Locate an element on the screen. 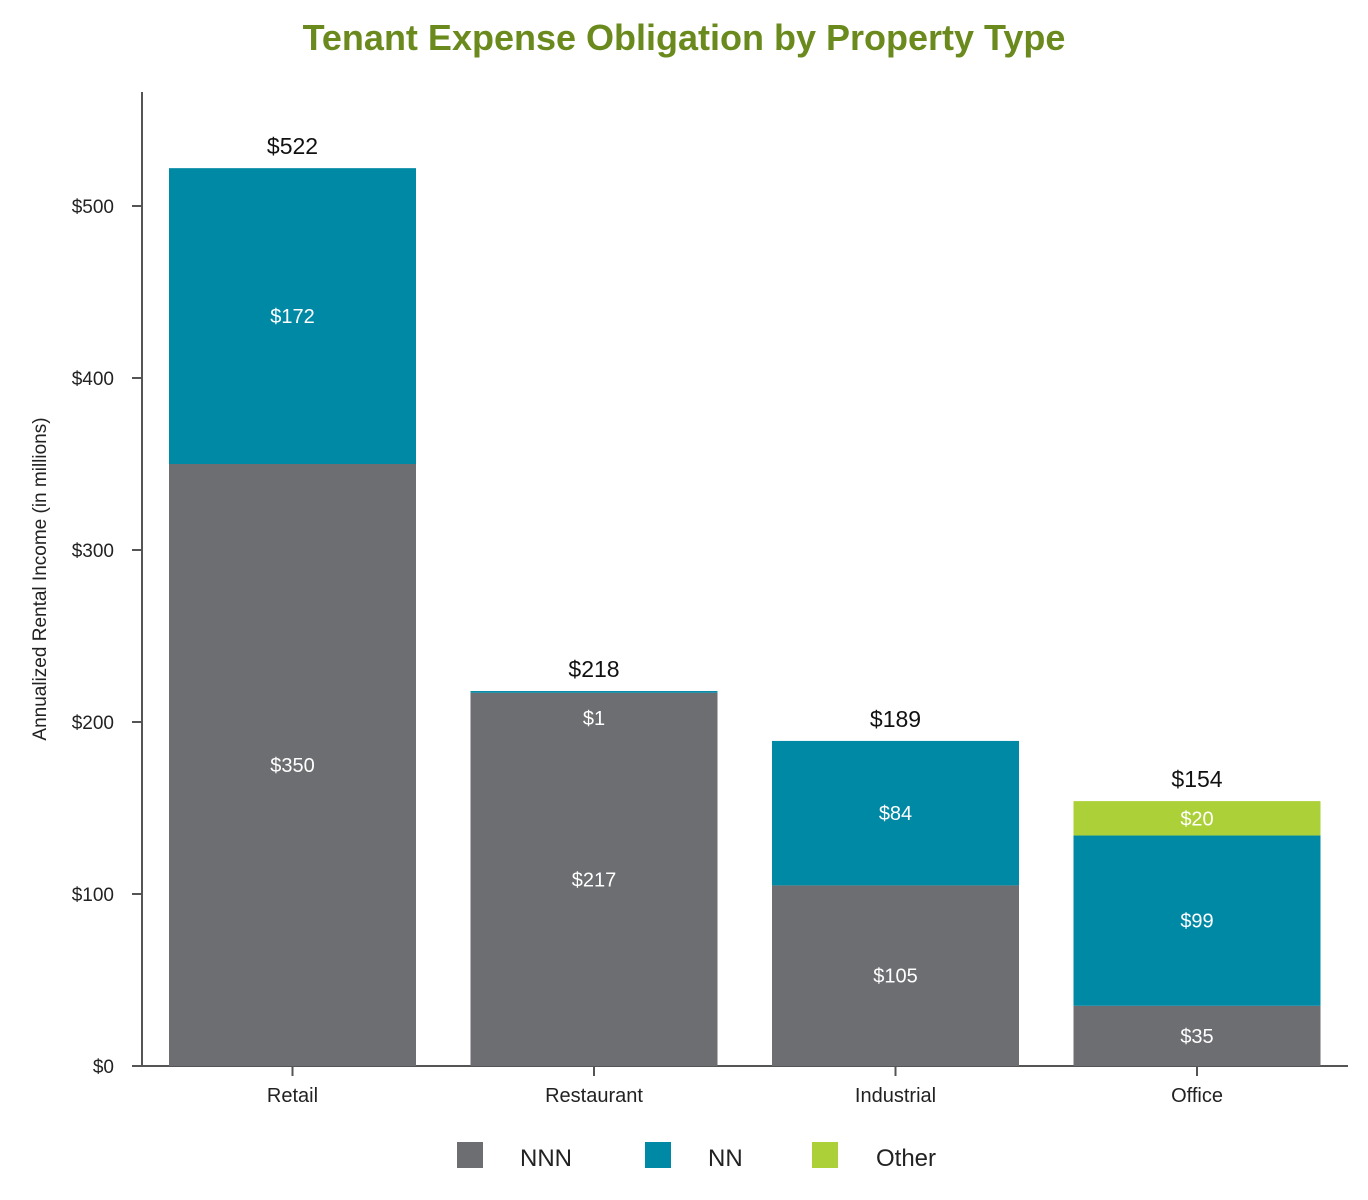 Image resolution: width=1368 pixels, height=1200 pixels. bar-group-restaurant: $217 $1 $218 is located at coordinates (594, 861).